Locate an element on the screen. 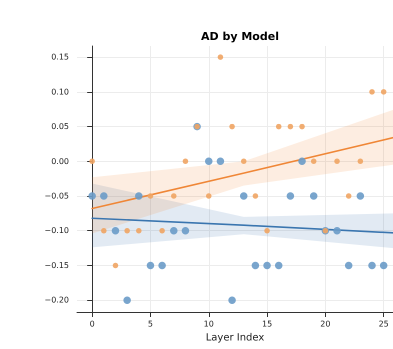 This screenshot has width=393, height=349. chart-title: AD by Model is located at coordinates (240, 36).